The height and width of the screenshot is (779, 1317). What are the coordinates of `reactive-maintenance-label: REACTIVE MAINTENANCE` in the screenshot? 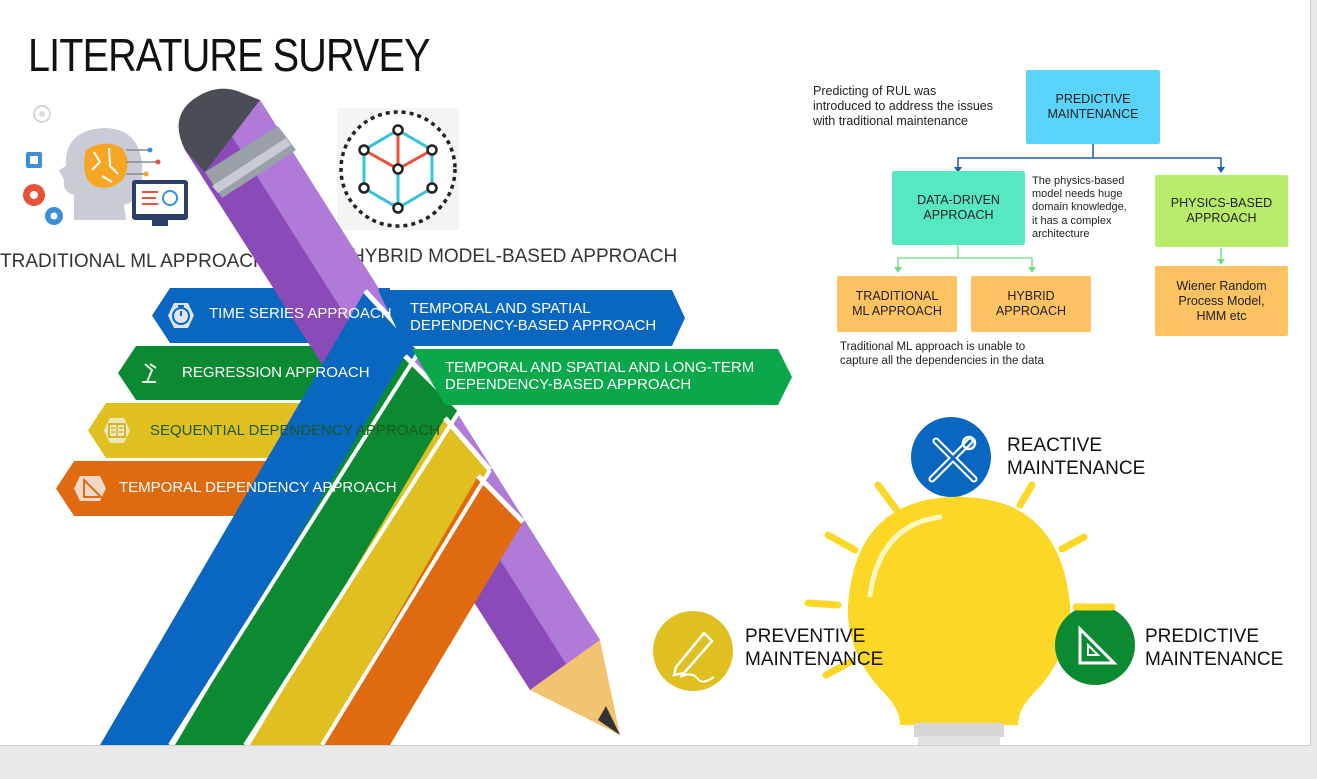 It's located at (1076, 457).